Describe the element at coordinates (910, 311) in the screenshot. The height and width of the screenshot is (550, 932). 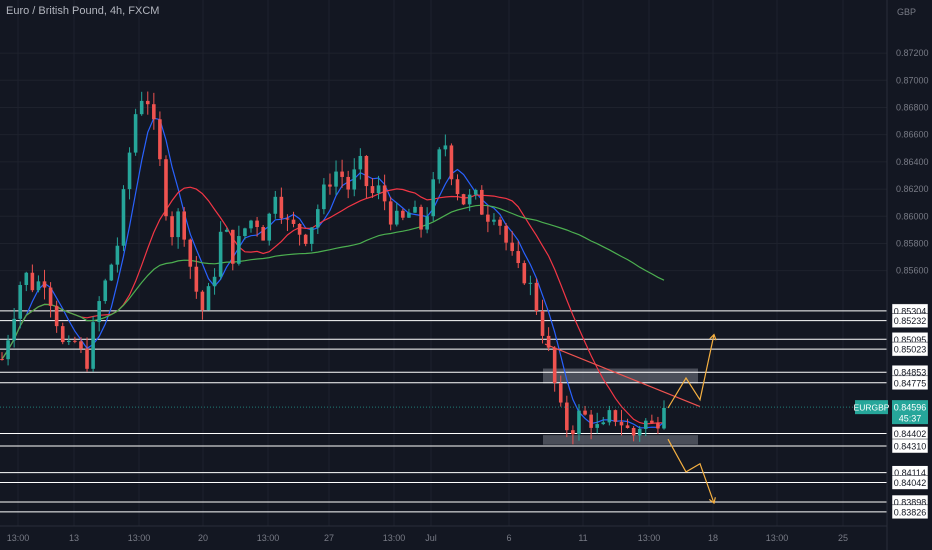
I see `level-label: 0.85304` at that location.